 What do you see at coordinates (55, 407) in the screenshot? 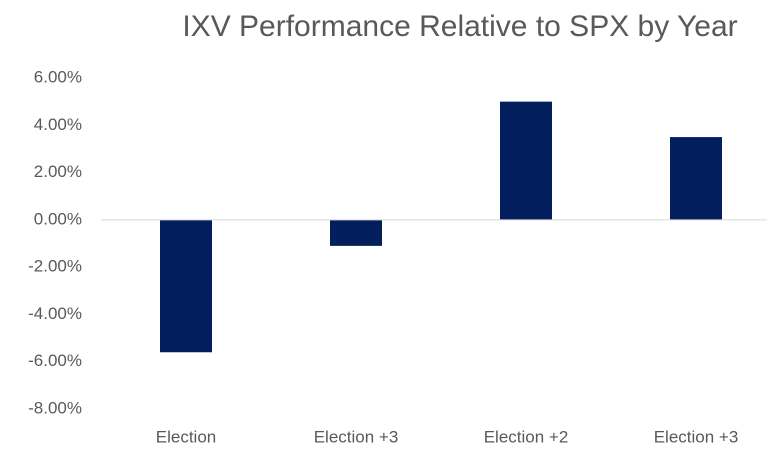
I see `y-tick-label: -8.00%` at bounding box center [55, 407].